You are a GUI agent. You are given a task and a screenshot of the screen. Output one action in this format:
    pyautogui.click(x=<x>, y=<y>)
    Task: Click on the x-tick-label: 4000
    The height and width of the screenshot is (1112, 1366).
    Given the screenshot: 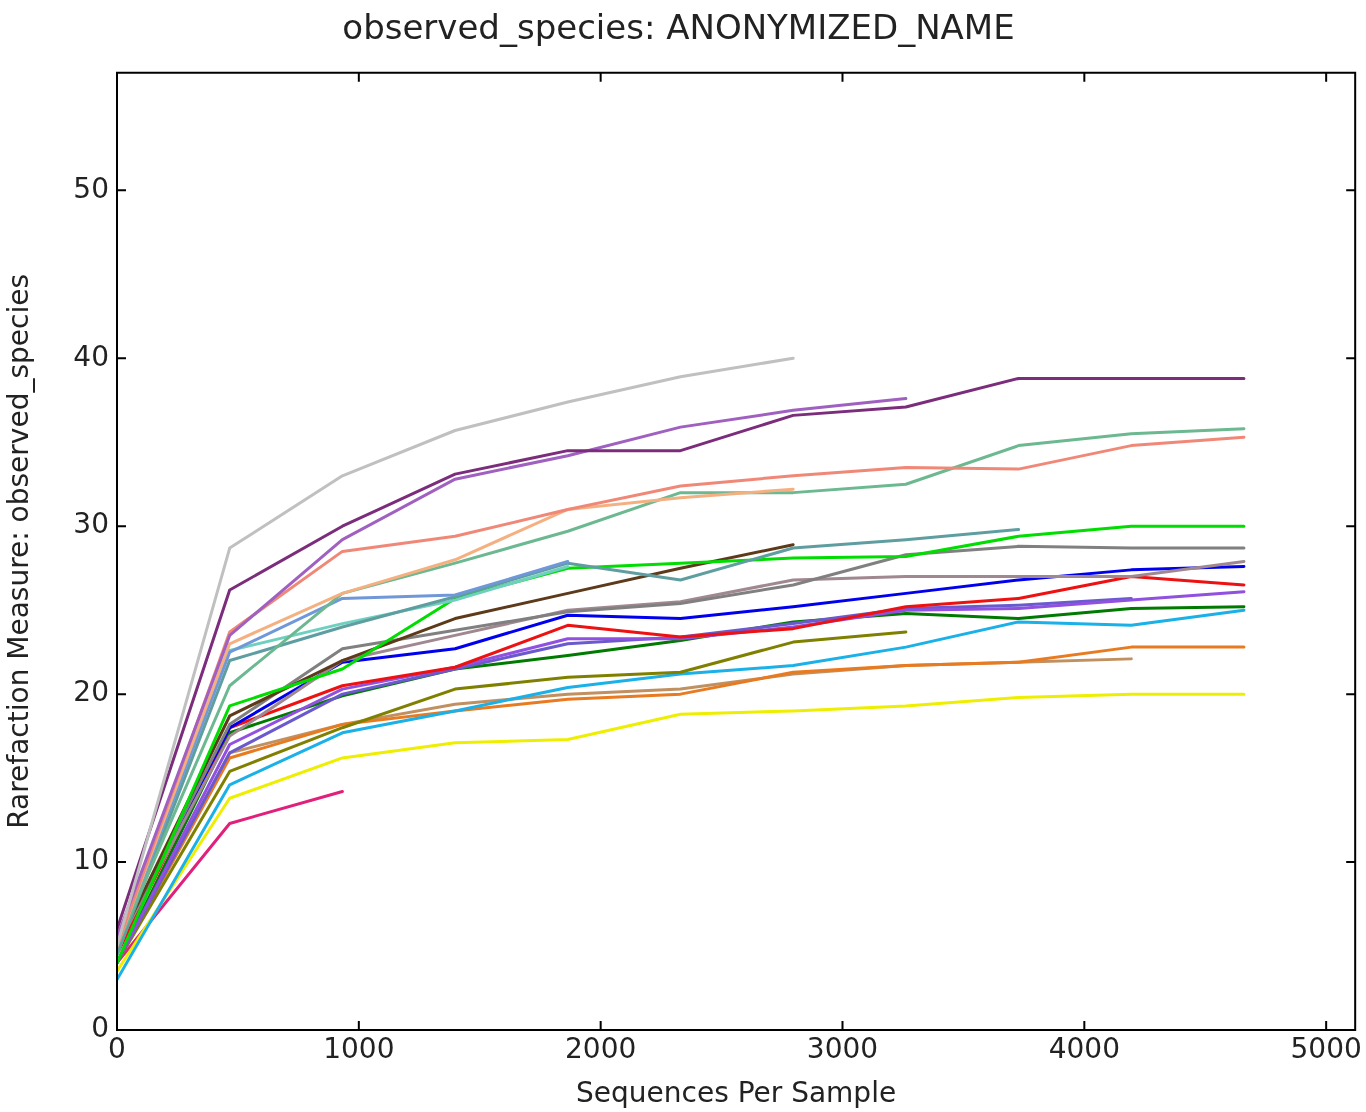 What is the action you would take?
    pyautogui.click(x=1084, y=1049)
    